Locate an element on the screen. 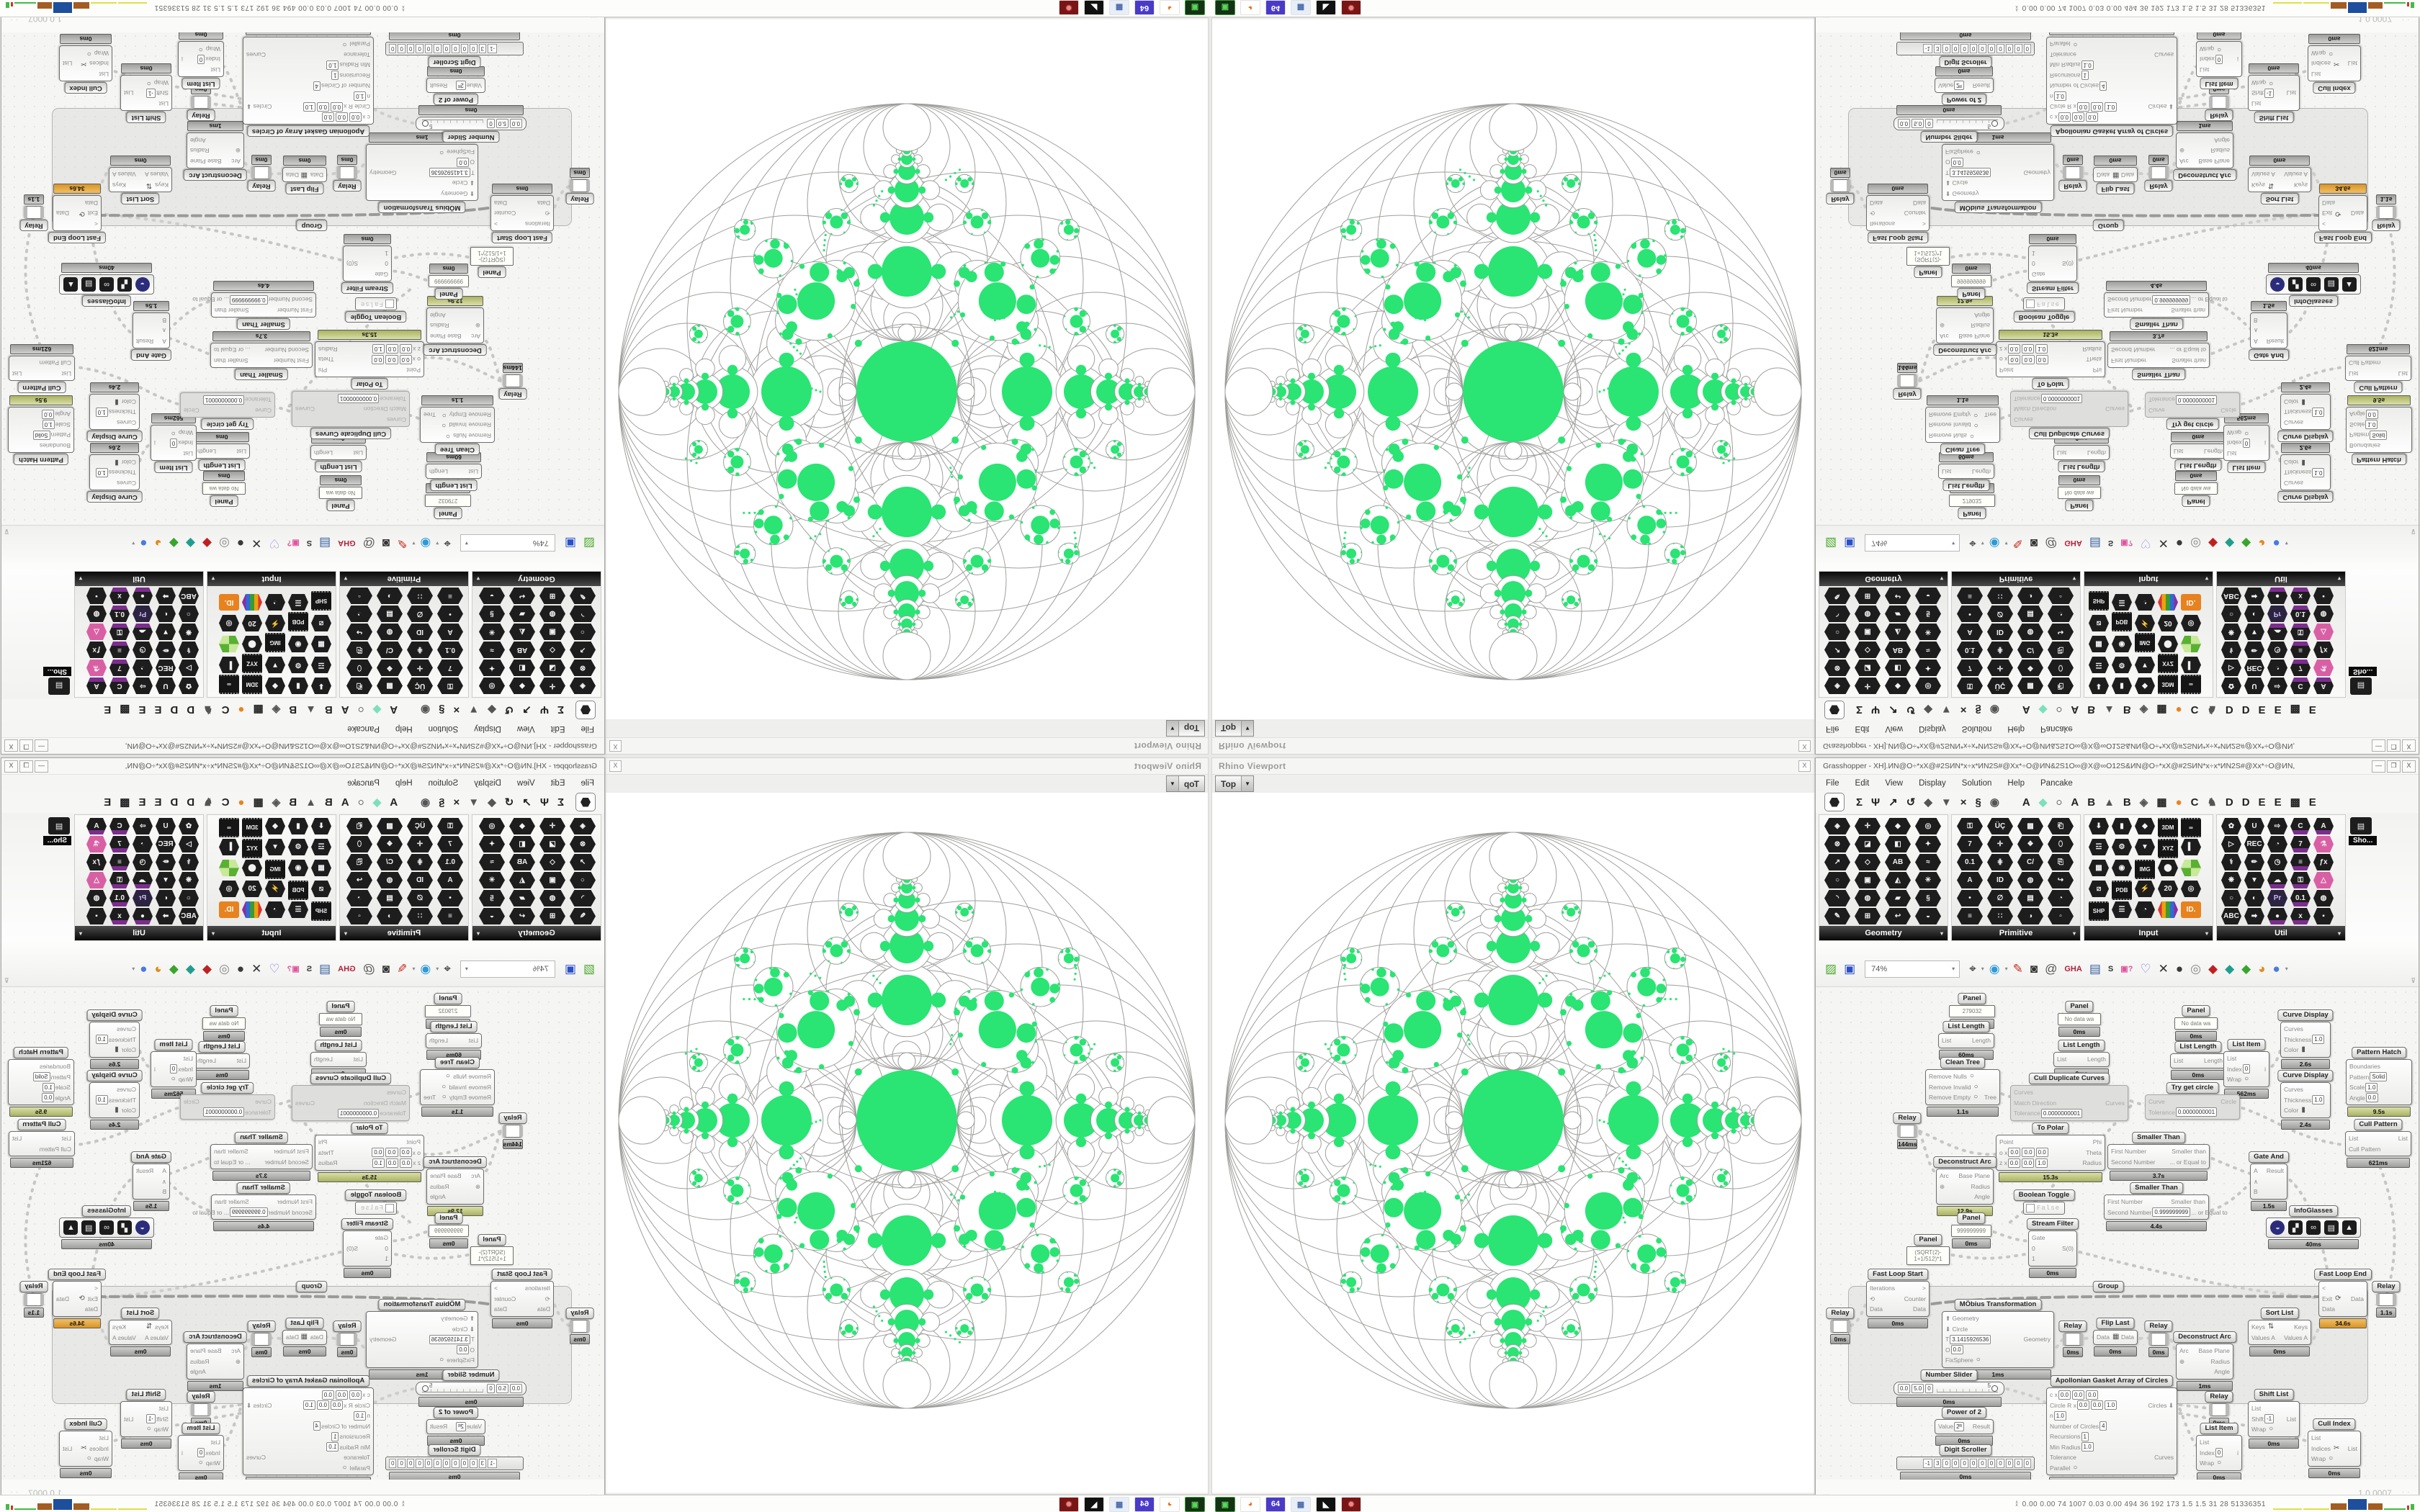  palette-icon is located at coordinates (2168, 909).